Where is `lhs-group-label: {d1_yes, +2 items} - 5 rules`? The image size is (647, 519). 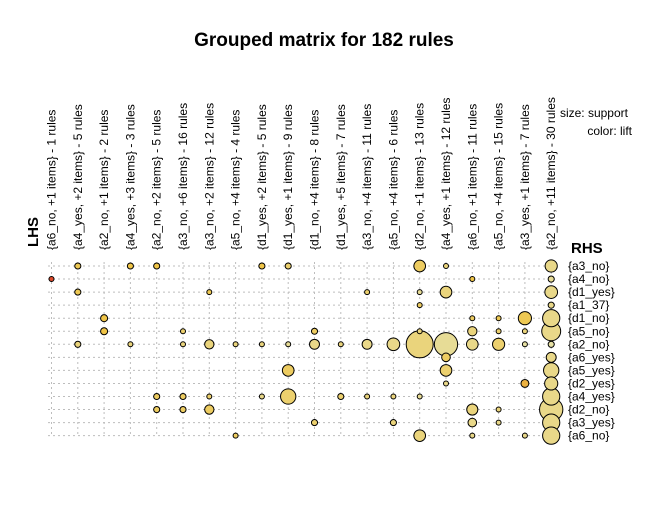 lhs-group-label: {d1_yes, +2 items} - 5 rules is located at coordinates (262, 177).